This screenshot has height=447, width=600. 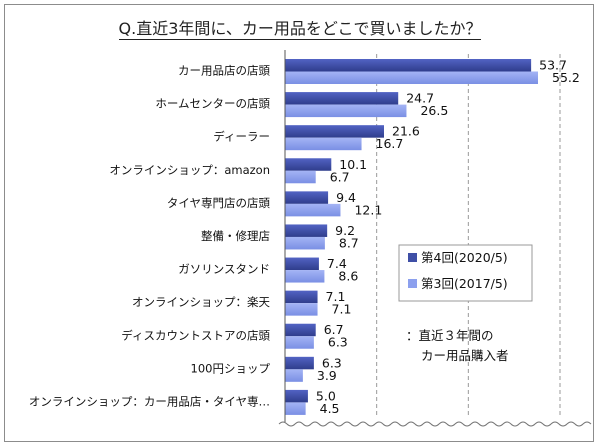 What do you see at coordinates (189, 170) in the screenshot?
I see `category-label: オンラインショップ：amazon` at bounding box center [189, 170].